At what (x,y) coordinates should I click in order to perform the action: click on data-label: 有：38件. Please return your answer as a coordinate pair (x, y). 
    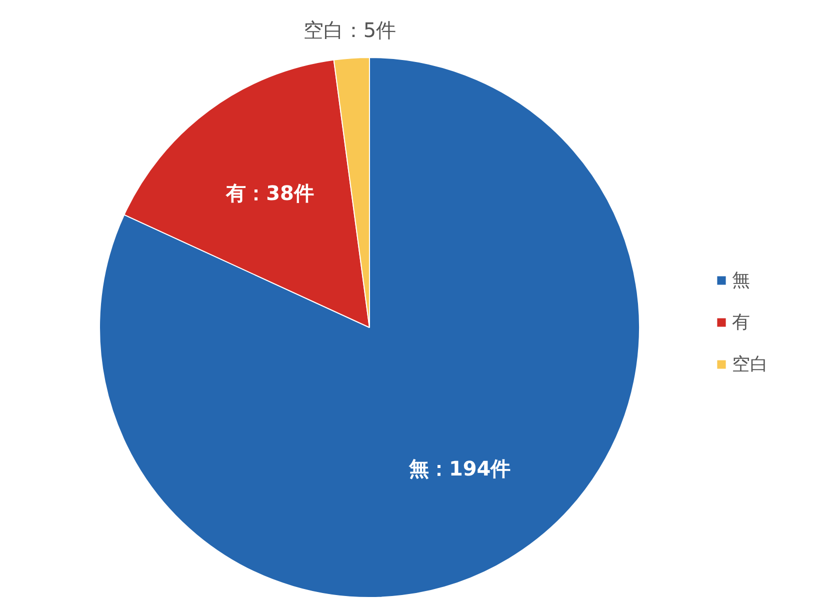
    Looking at the image, I should click on (269, 192).